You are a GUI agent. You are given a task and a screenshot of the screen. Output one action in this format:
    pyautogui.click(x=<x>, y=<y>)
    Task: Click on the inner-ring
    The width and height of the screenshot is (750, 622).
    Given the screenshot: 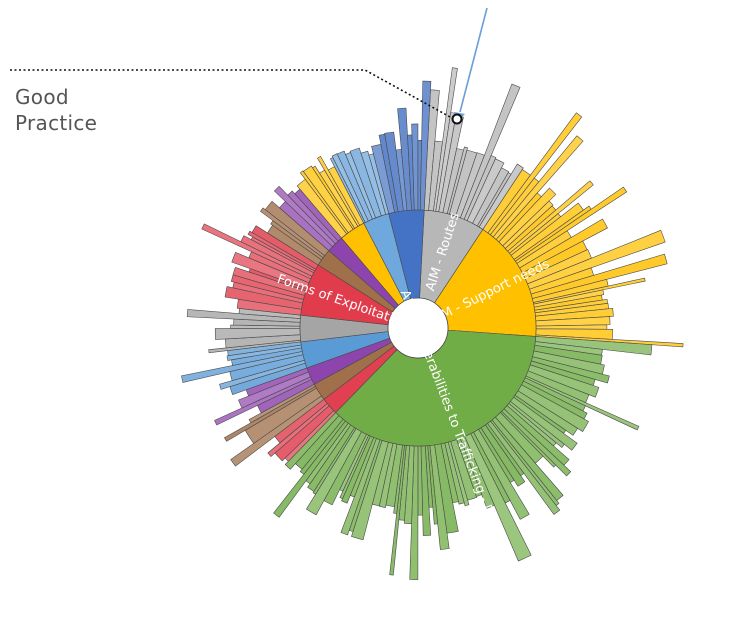 What is the action you would take?
    pyautogui.click(x=418, y=328)
    